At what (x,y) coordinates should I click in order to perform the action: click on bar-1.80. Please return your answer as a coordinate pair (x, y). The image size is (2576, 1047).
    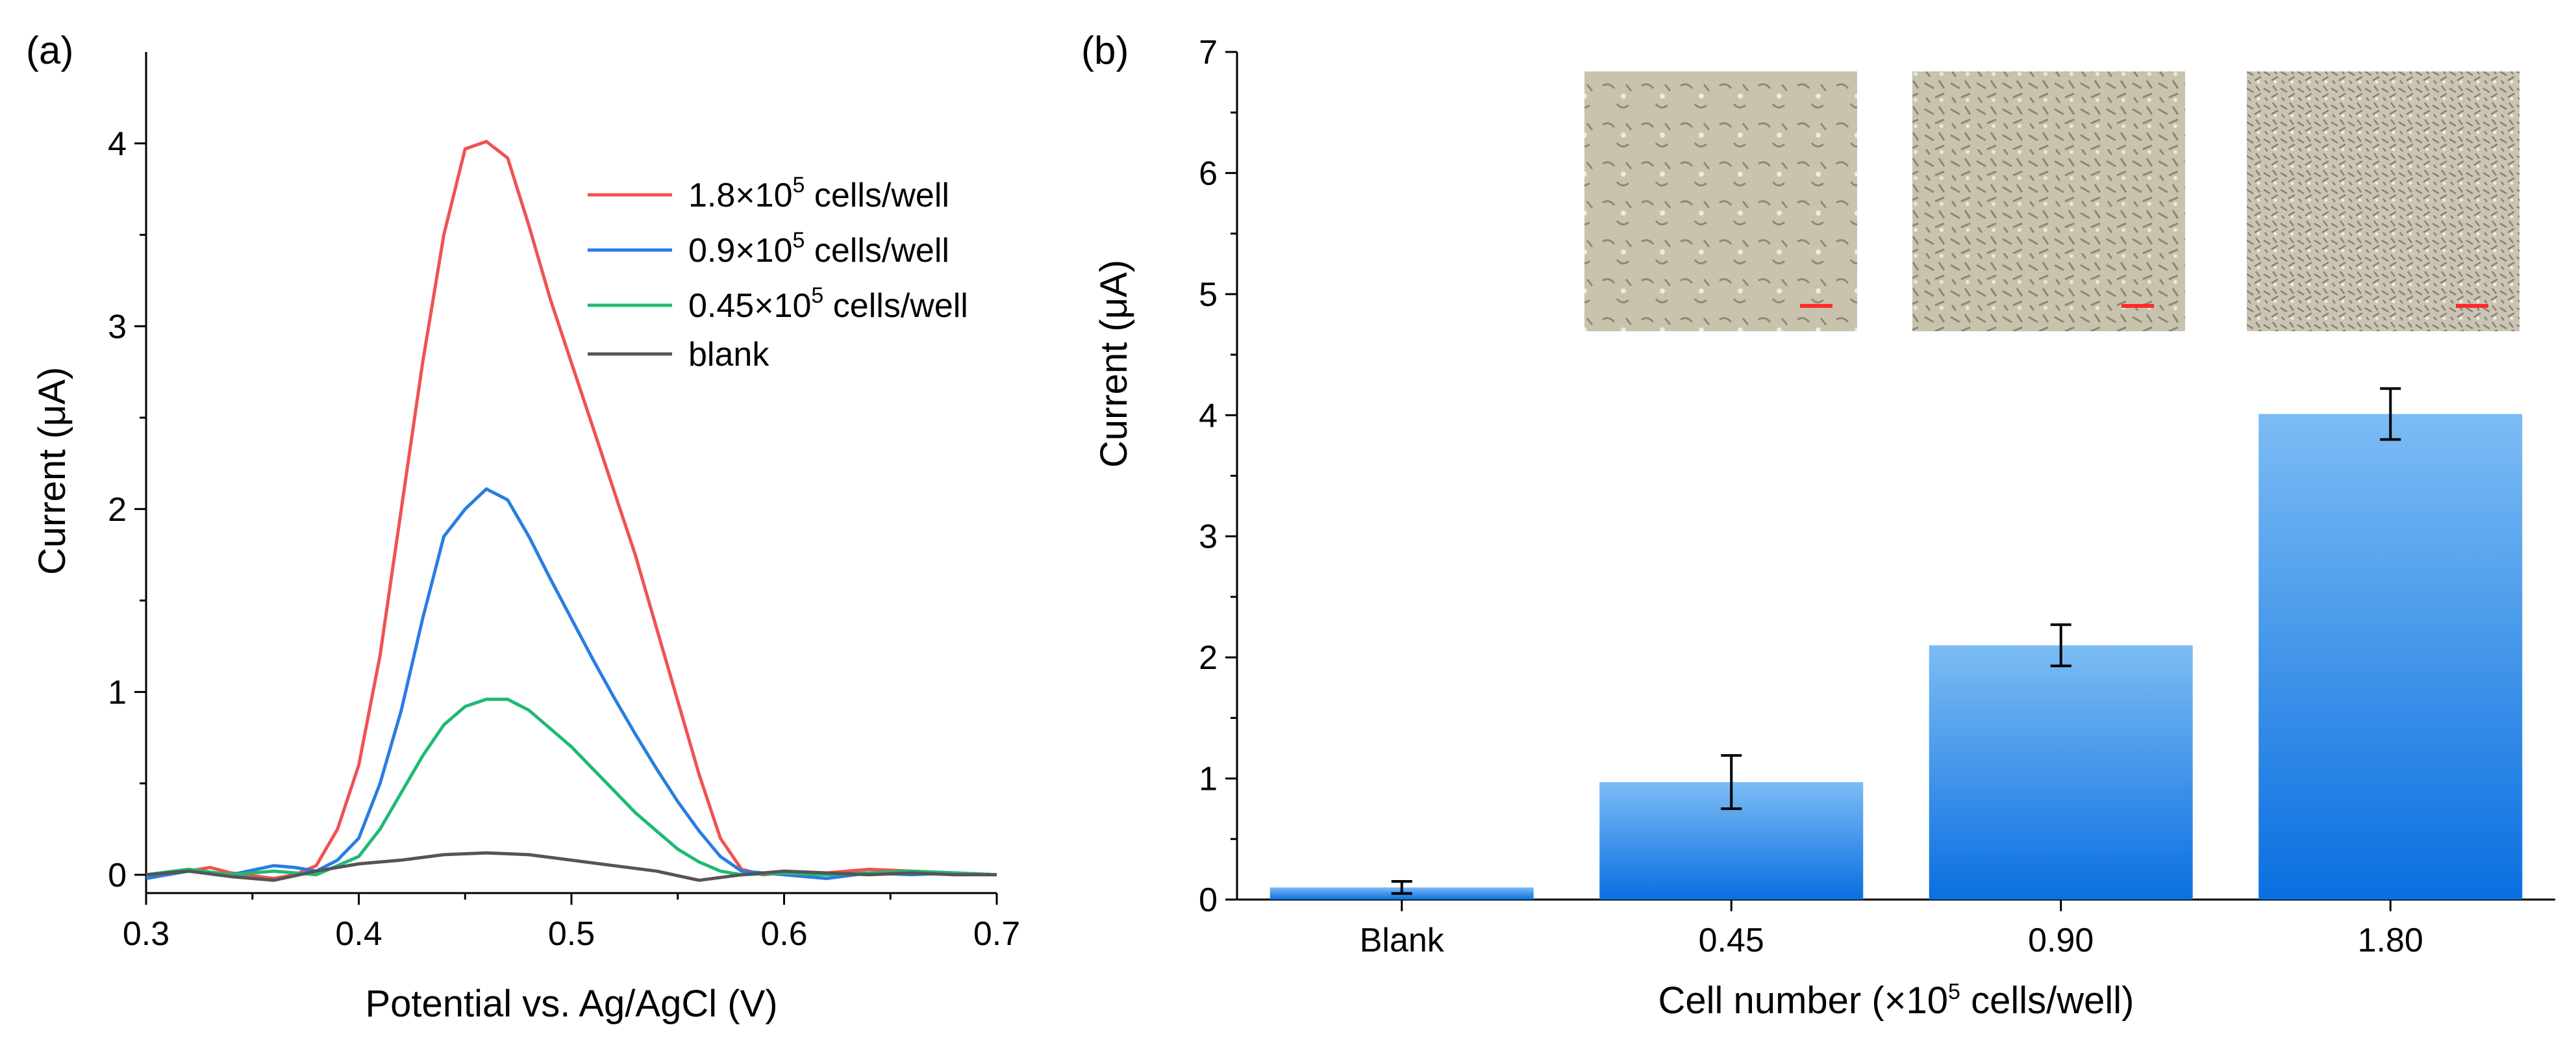
    Looking at the image, I should click on (2390, 657).